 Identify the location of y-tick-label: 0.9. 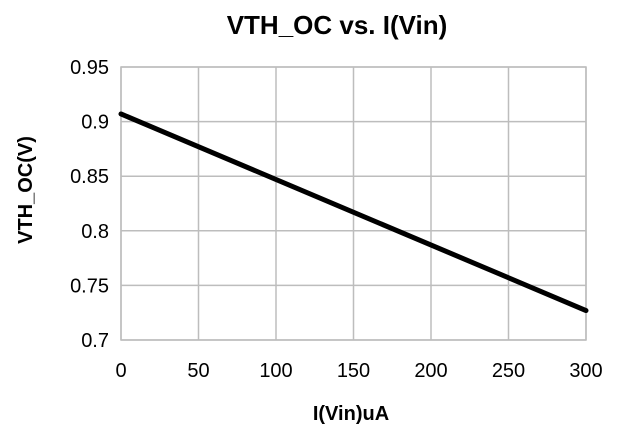
(95, 123).